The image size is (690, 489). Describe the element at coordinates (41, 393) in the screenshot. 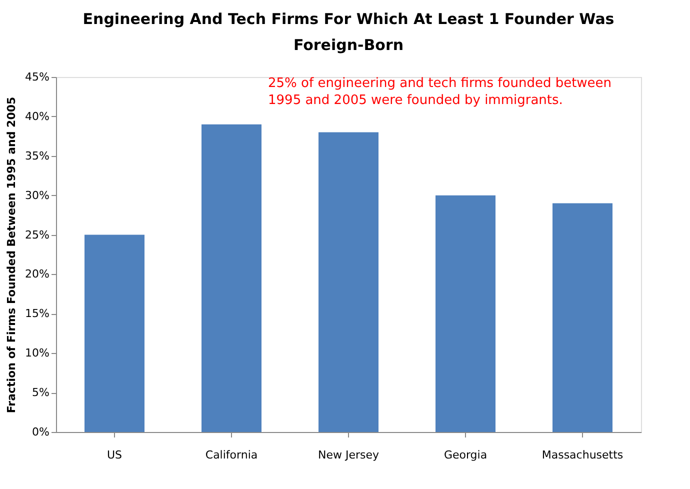

I see `y-tick-label: 5%` at that location.